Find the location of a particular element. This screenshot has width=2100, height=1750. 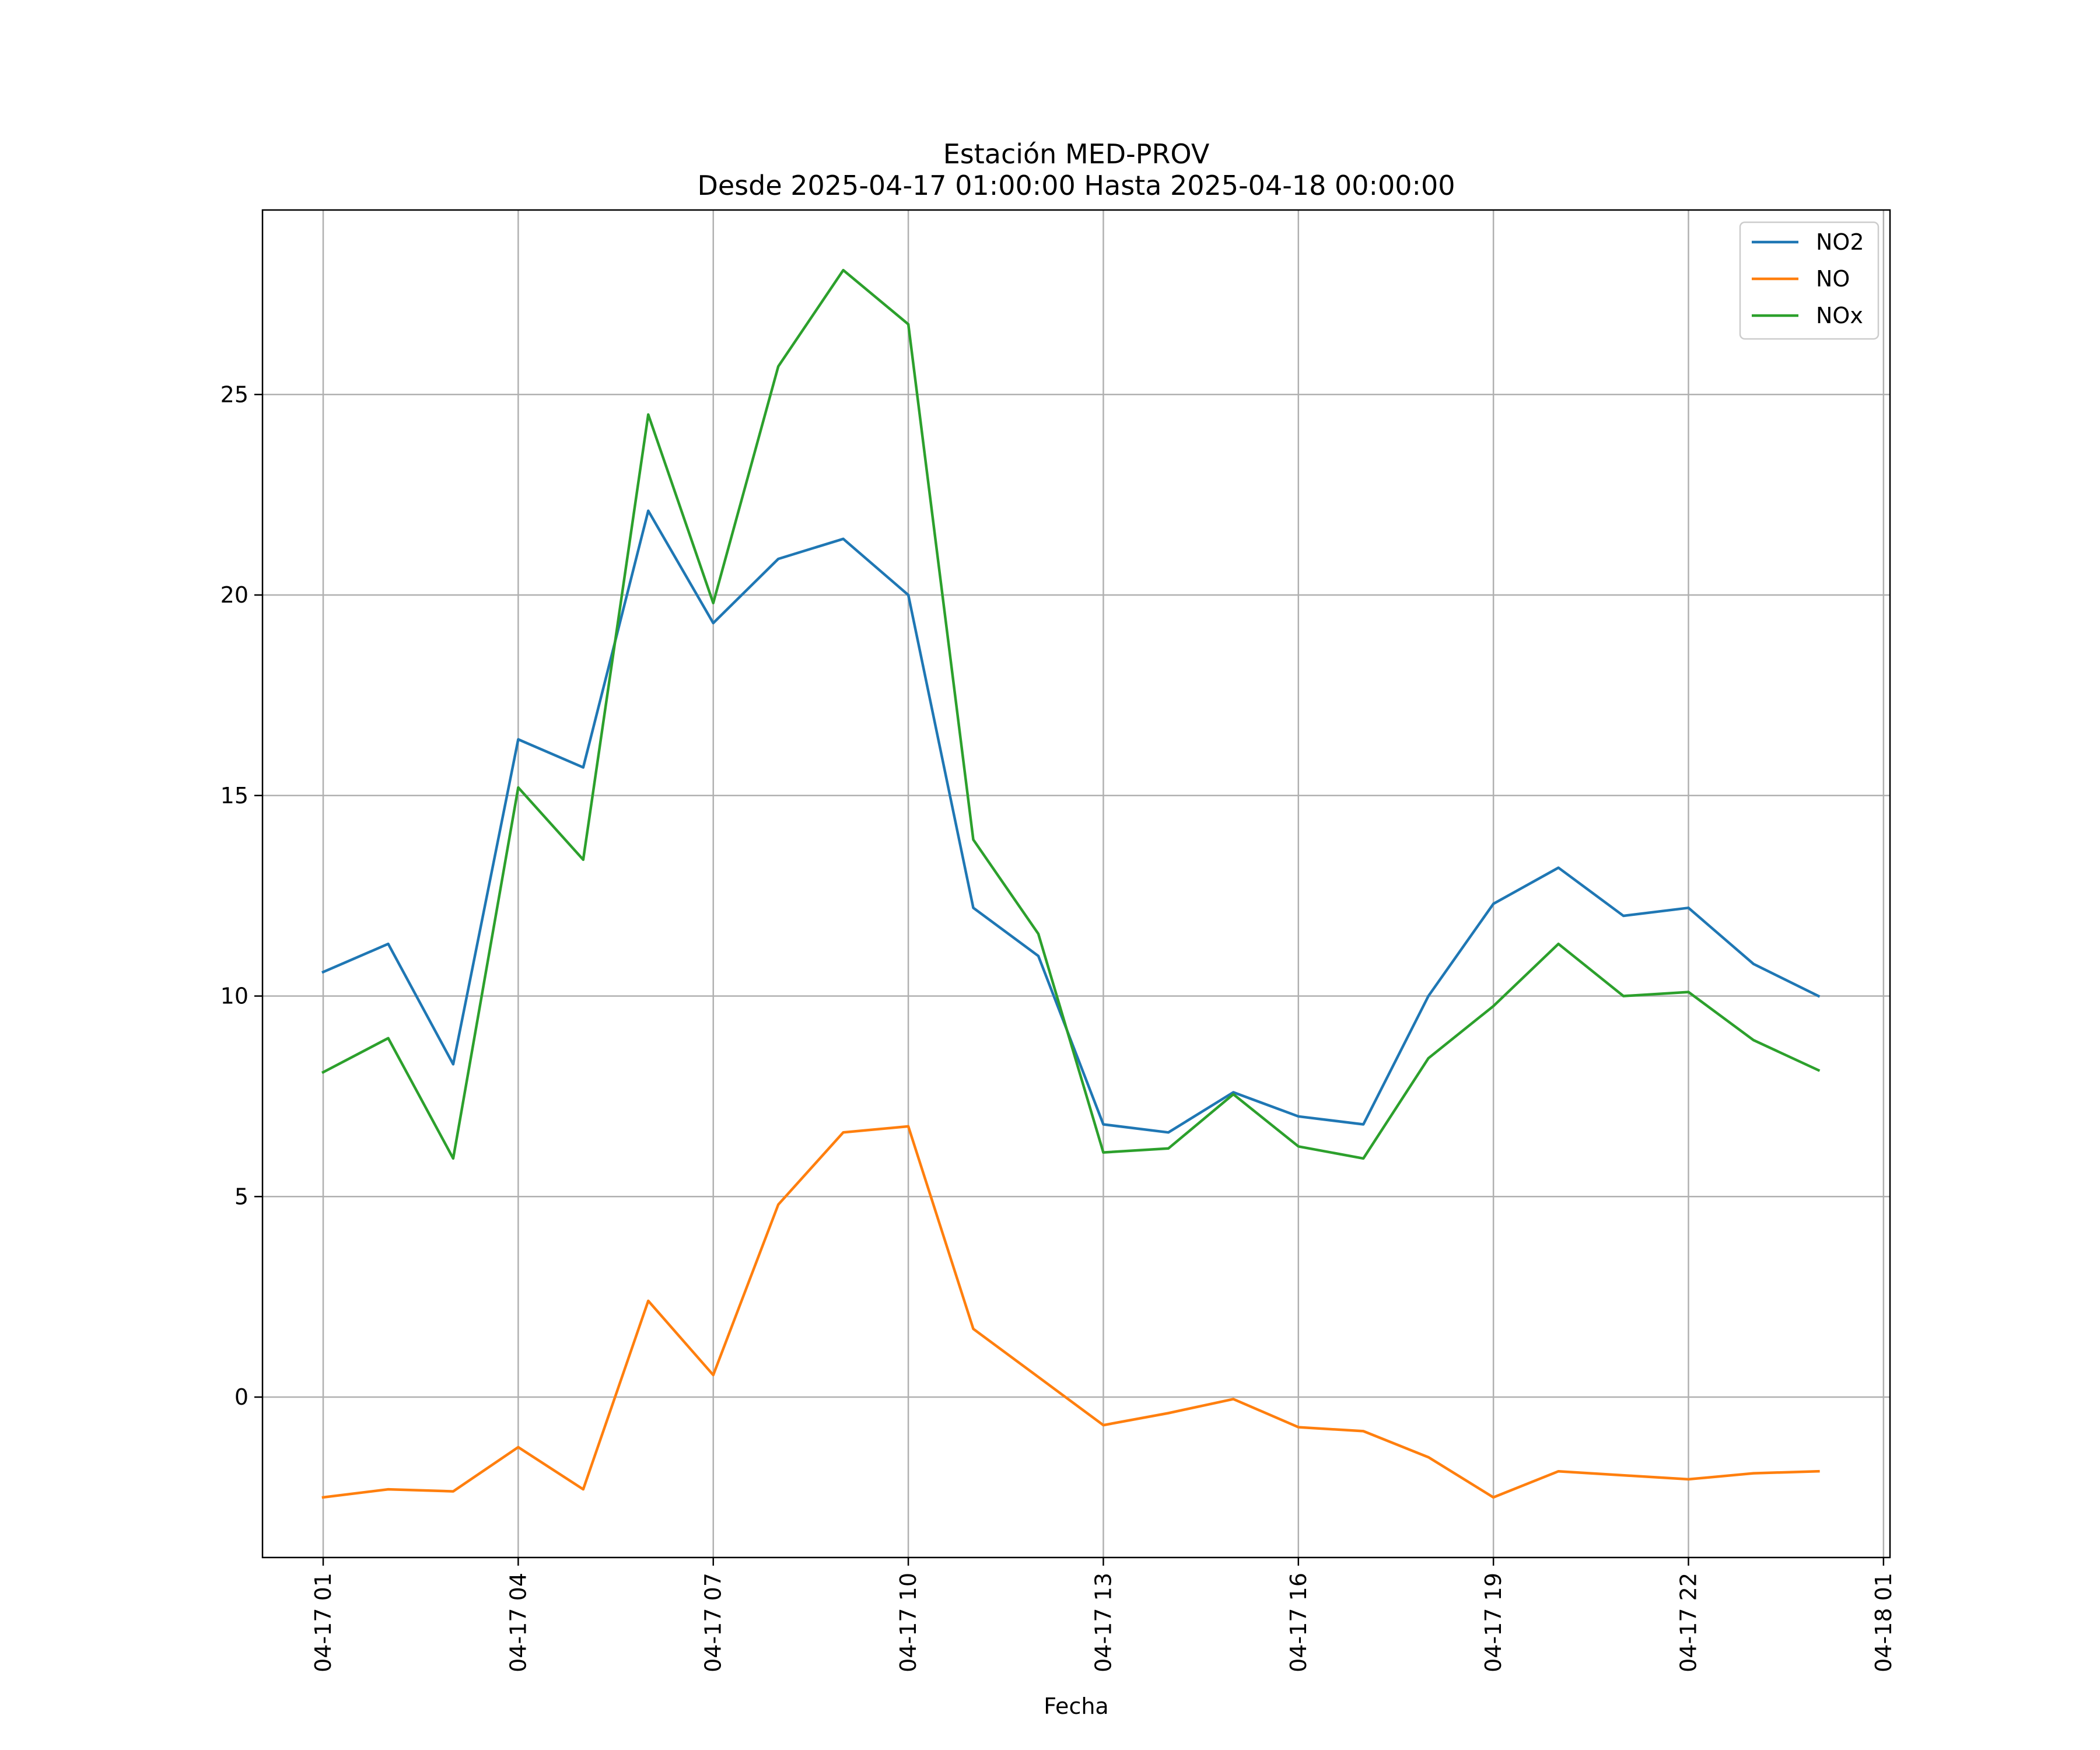

y-tick-label: 25 is located at coordinates (235, 394).